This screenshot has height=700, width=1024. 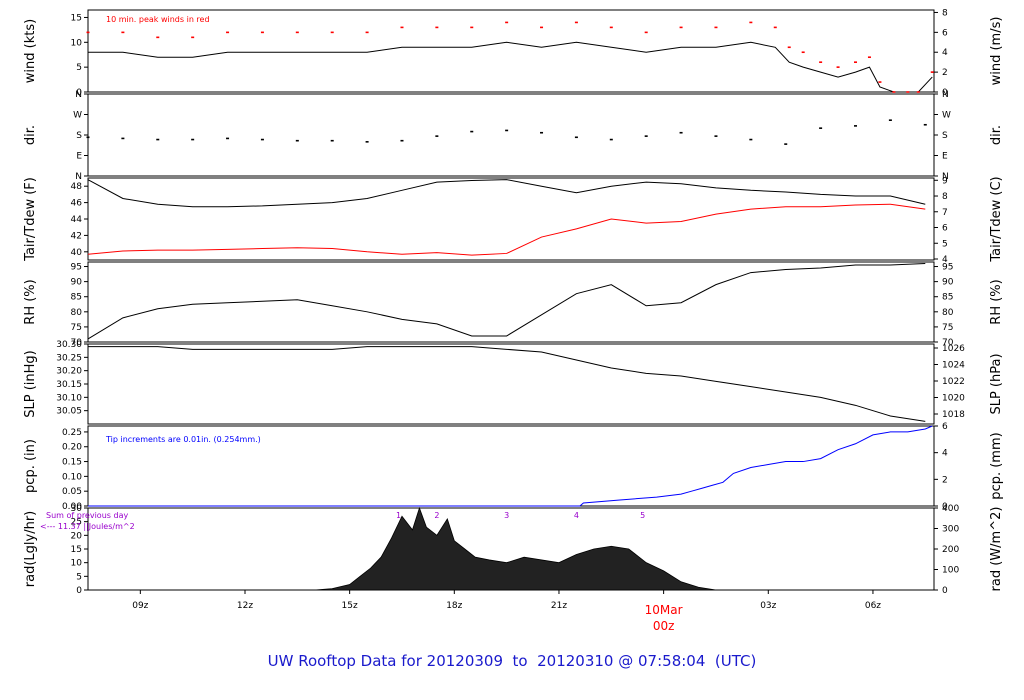 I want to click on x-tick-label: 15z, so click(x=350, y=606).